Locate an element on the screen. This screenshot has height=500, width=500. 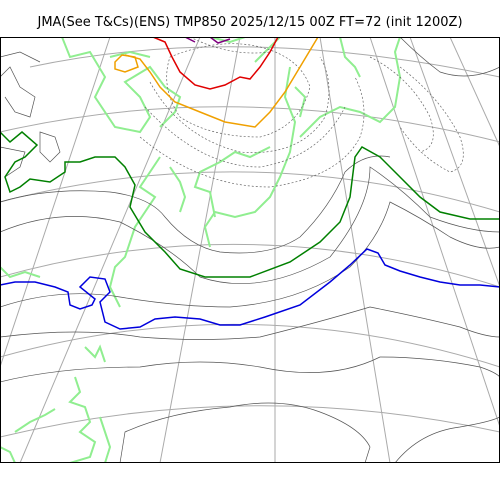
isotherm-orange is located at coordinates (221, 82).